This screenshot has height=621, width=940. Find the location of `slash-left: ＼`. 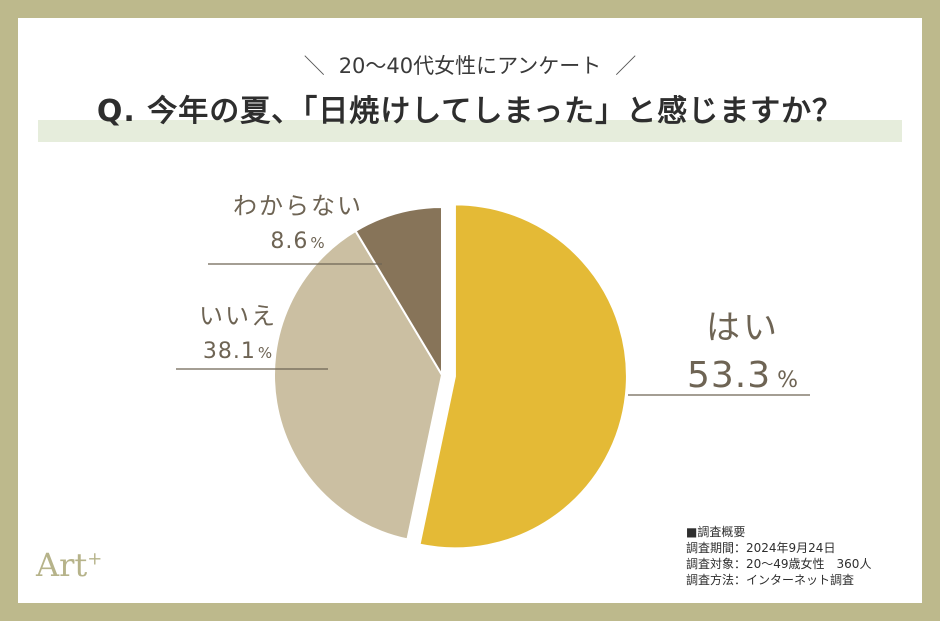

slash-left: ＼ is located at coordinates (314, 66).